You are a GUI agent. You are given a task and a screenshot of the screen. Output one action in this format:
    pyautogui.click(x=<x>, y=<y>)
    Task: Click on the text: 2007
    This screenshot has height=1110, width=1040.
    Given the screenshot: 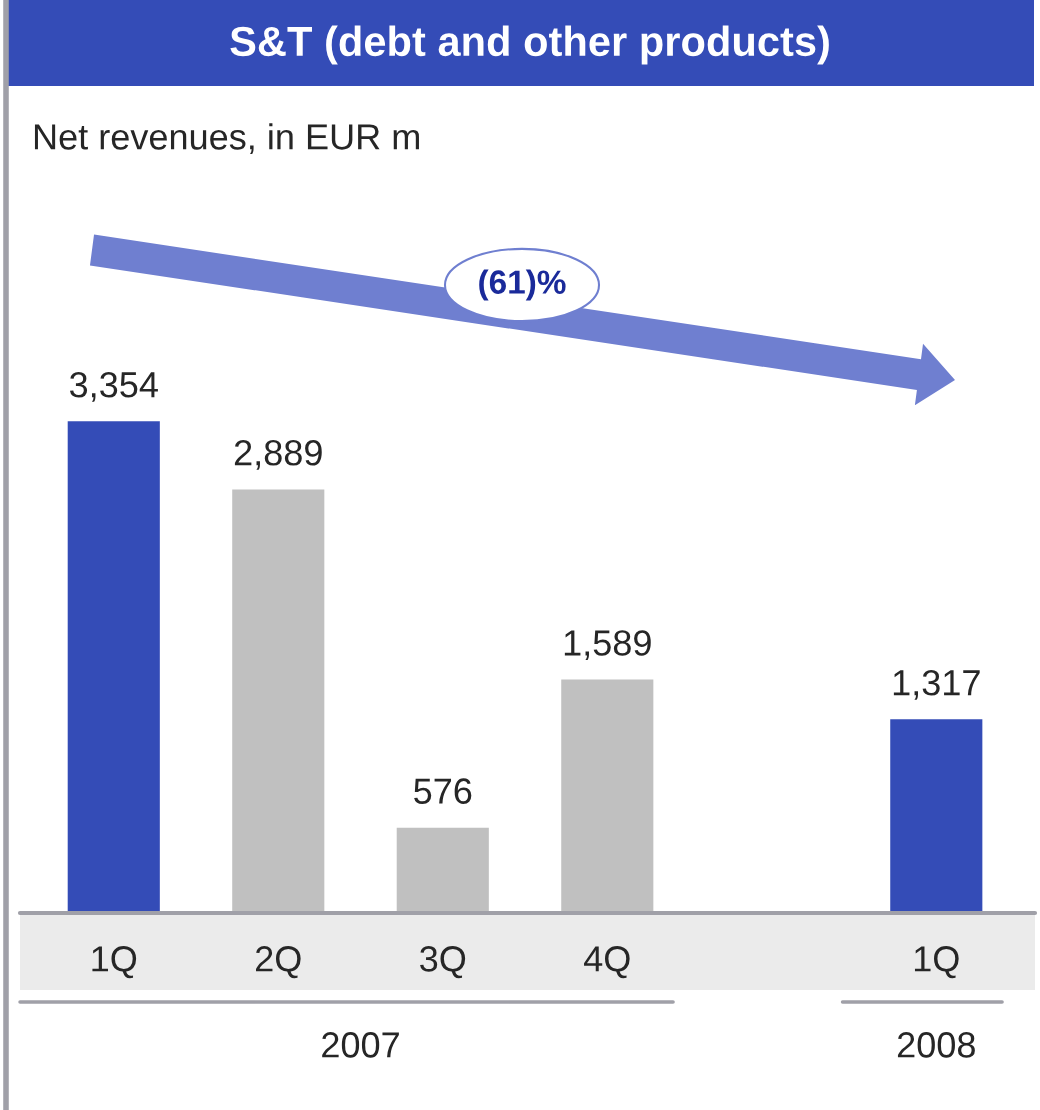 What is the action you would take?
    pyautogui.click(x=360, y=1045)
    